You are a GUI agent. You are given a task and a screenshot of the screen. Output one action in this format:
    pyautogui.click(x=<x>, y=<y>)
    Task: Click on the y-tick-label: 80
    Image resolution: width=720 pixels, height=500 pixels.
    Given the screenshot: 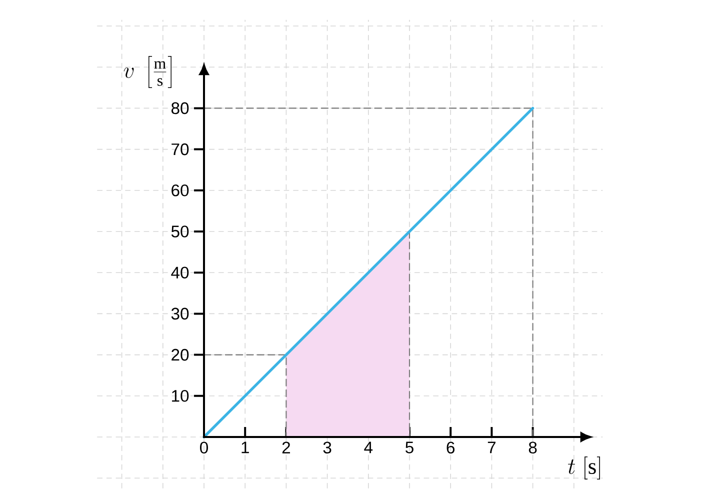 What is the action you would take?
    pyautogui.click(x=180, y=108)
    